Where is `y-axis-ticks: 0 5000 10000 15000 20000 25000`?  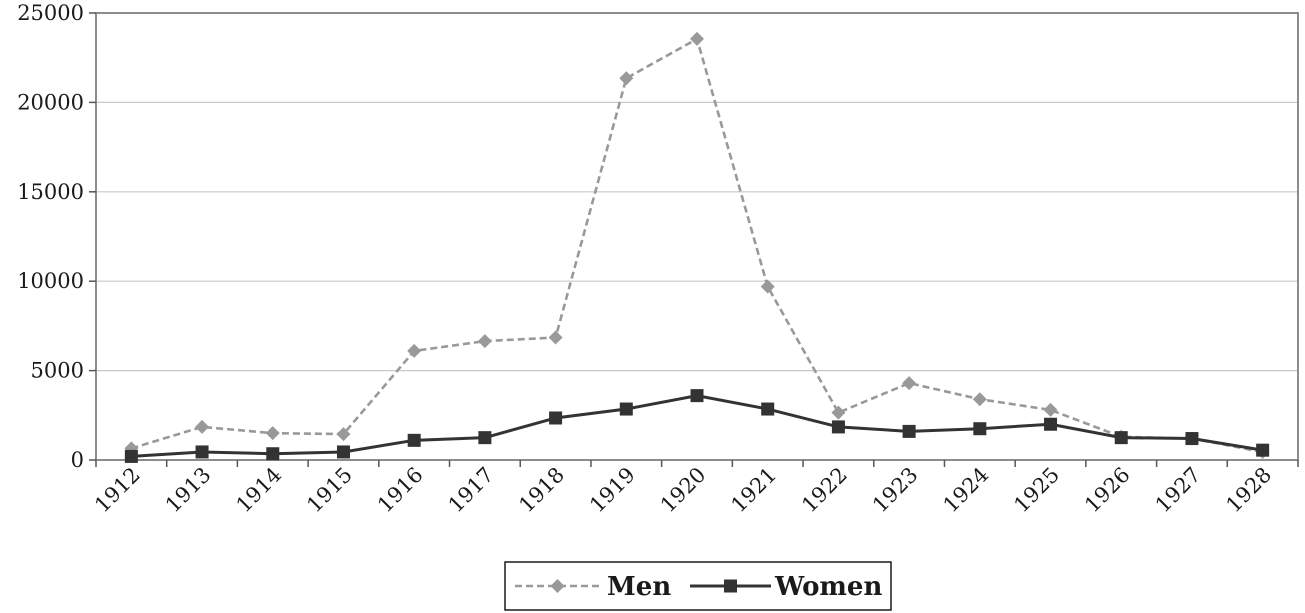 y-axis-ticks: 0 5000 10000 15000 20000 25000 is located at coordinates (56, 236).